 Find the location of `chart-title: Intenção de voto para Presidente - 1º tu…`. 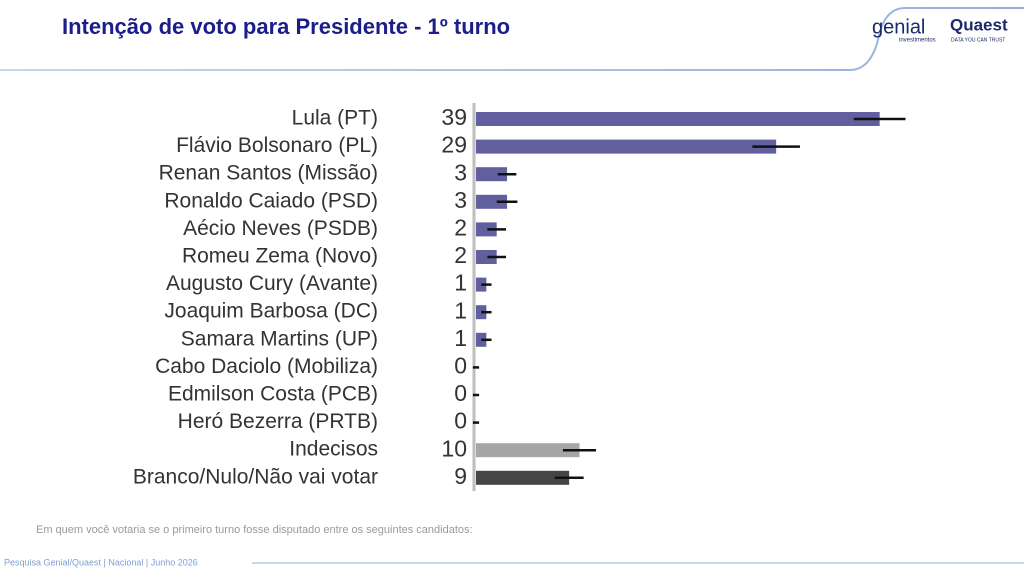

chart-title: Intenção de voto para Presidente - 1º tu… is located at coordinates (286, 26).